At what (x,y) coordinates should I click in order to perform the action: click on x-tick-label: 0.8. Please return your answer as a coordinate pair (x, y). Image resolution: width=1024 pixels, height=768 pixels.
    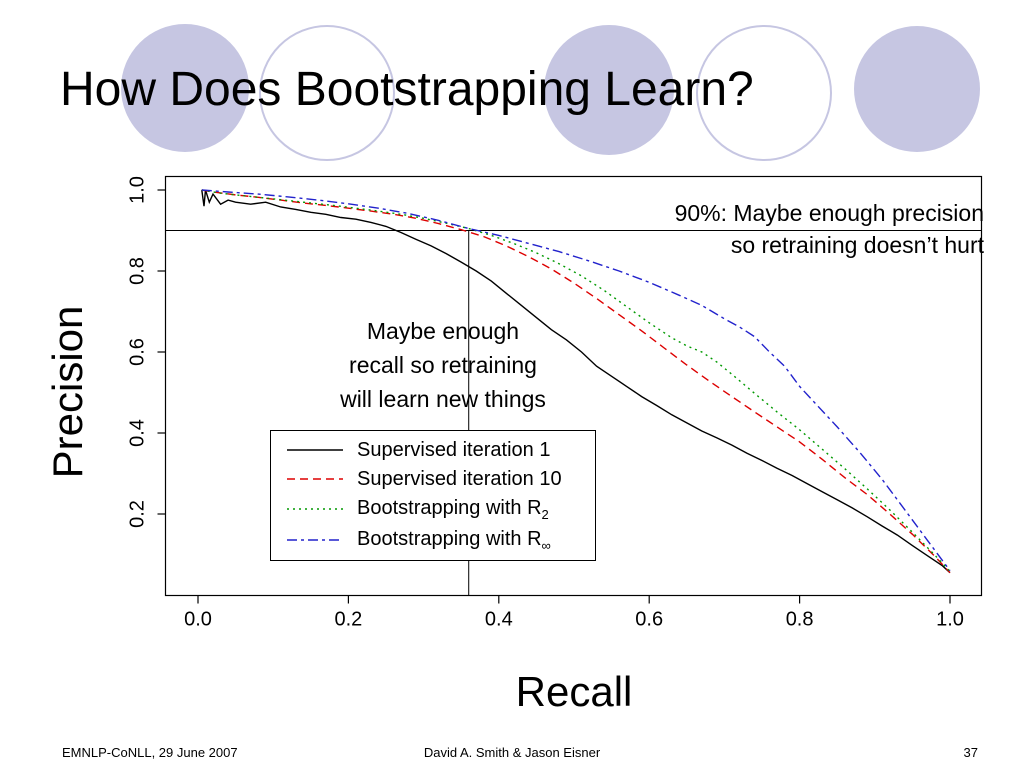
    Looking at the image, I should click on (800, 620).